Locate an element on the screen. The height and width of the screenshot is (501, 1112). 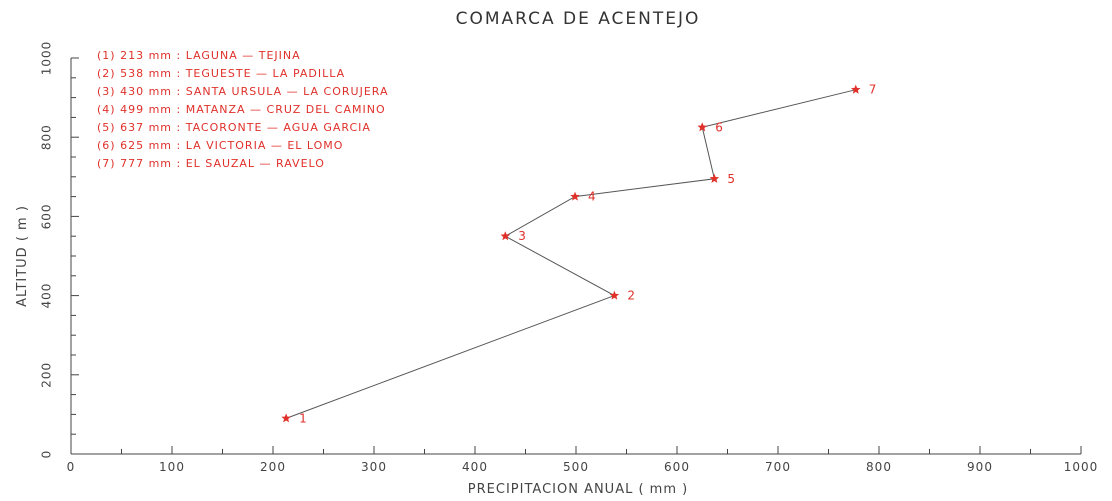
x-tick-label: 300 is located at coordinates (374, 467).